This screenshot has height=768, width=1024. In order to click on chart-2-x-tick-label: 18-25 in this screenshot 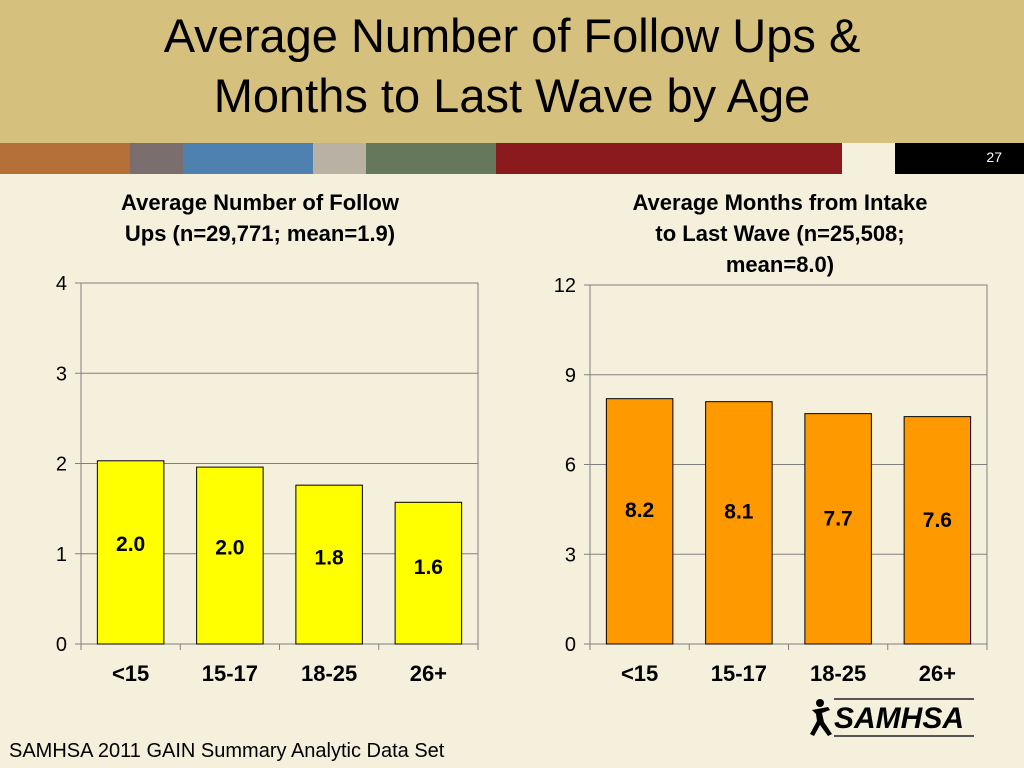, I will do `click(838, 673)`.